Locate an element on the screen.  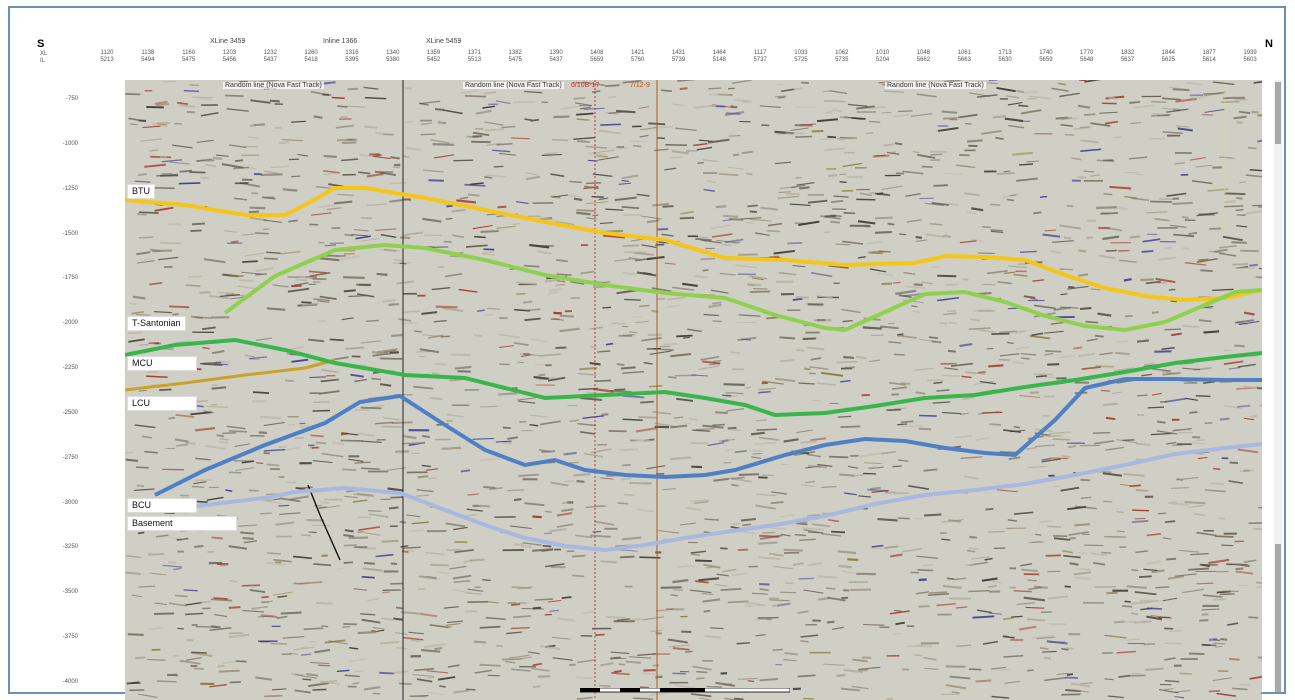
xline-label-1: XLine 3459 is located at coordinates (228, 41).